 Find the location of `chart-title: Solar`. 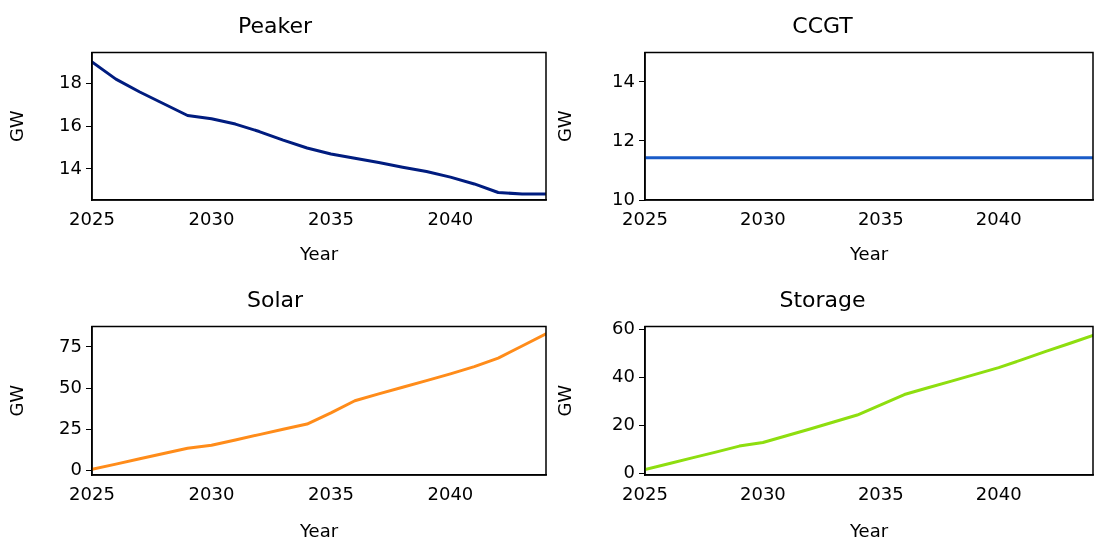

chart-title: Solar is located at coordinates (275, 299).